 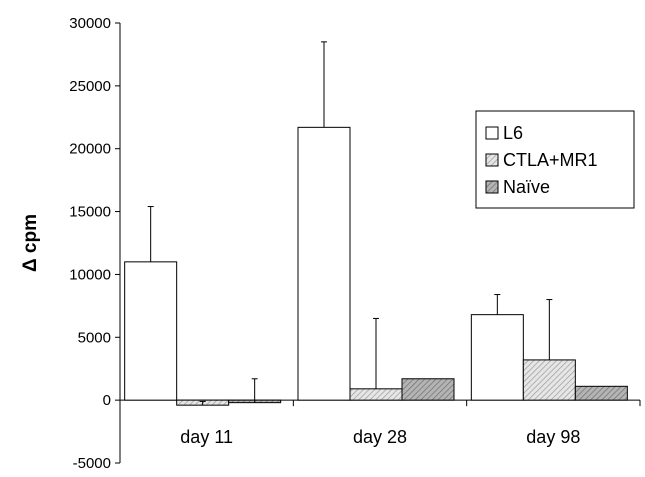 What do you see at coordinates (526, 187) in the screenshot?
I see `legend-label: Naïve` at bounding box center [526, 187].